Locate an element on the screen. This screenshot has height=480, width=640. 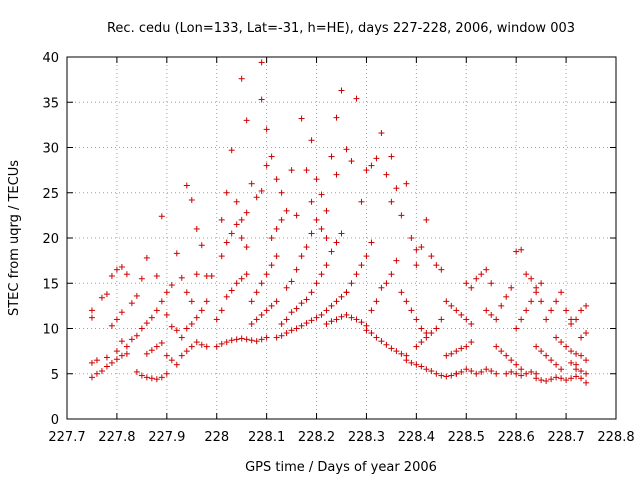
x-tick-label: 228.5 is located at coordinates (466, 437).